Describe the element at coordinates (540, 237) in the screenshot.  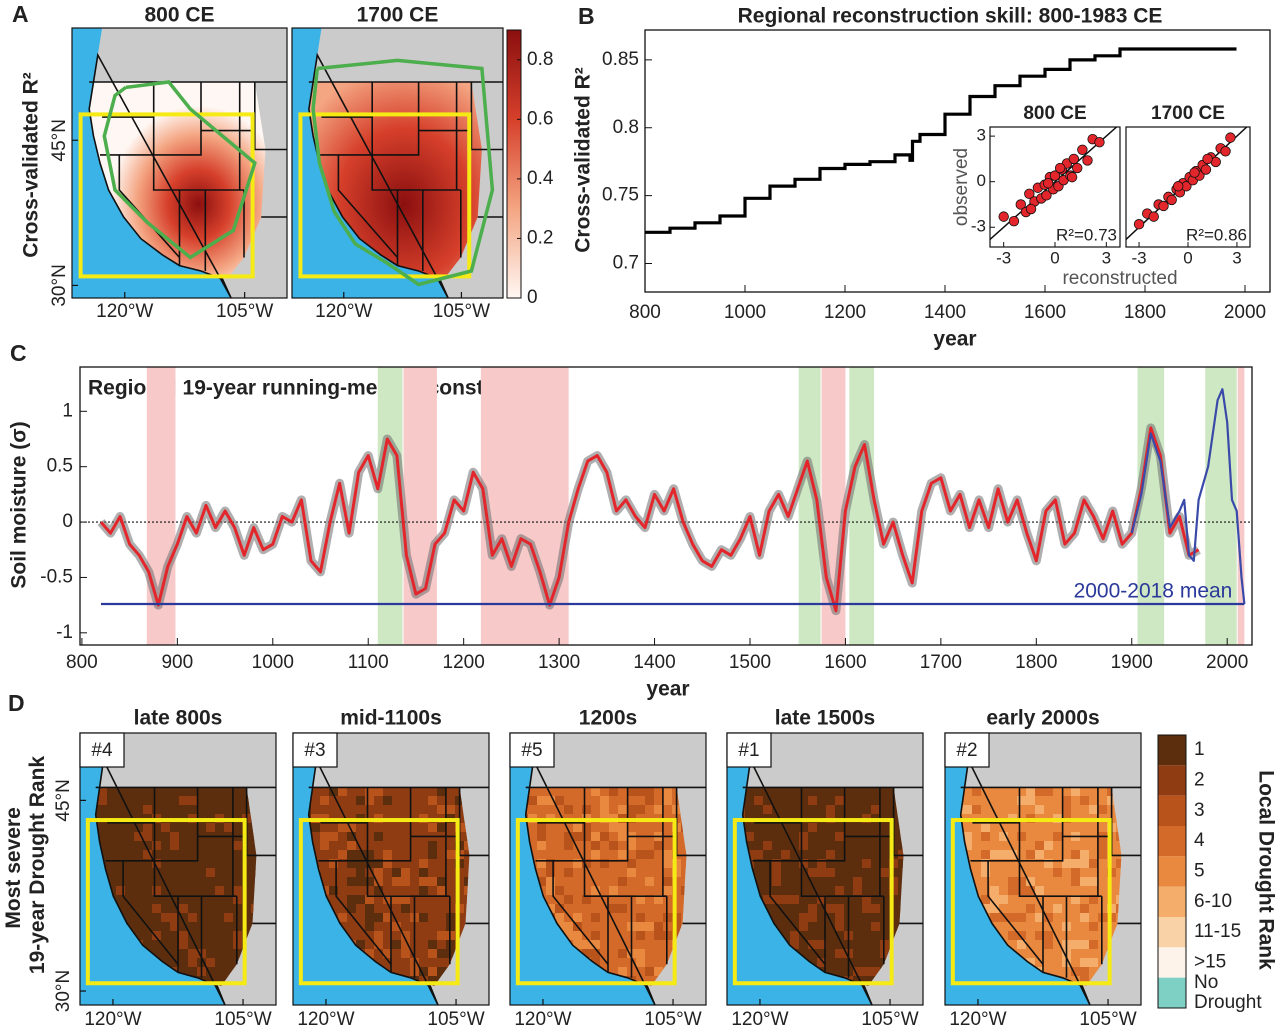
I see `colorbar-tick-label: 0.2` at that location.